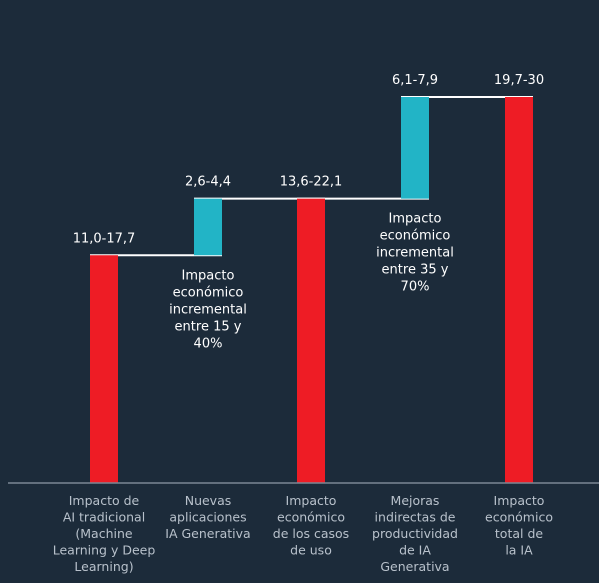  Describe the element at coordinates (519, 533) in the screenshot. I see `category-label: total de` at that location.